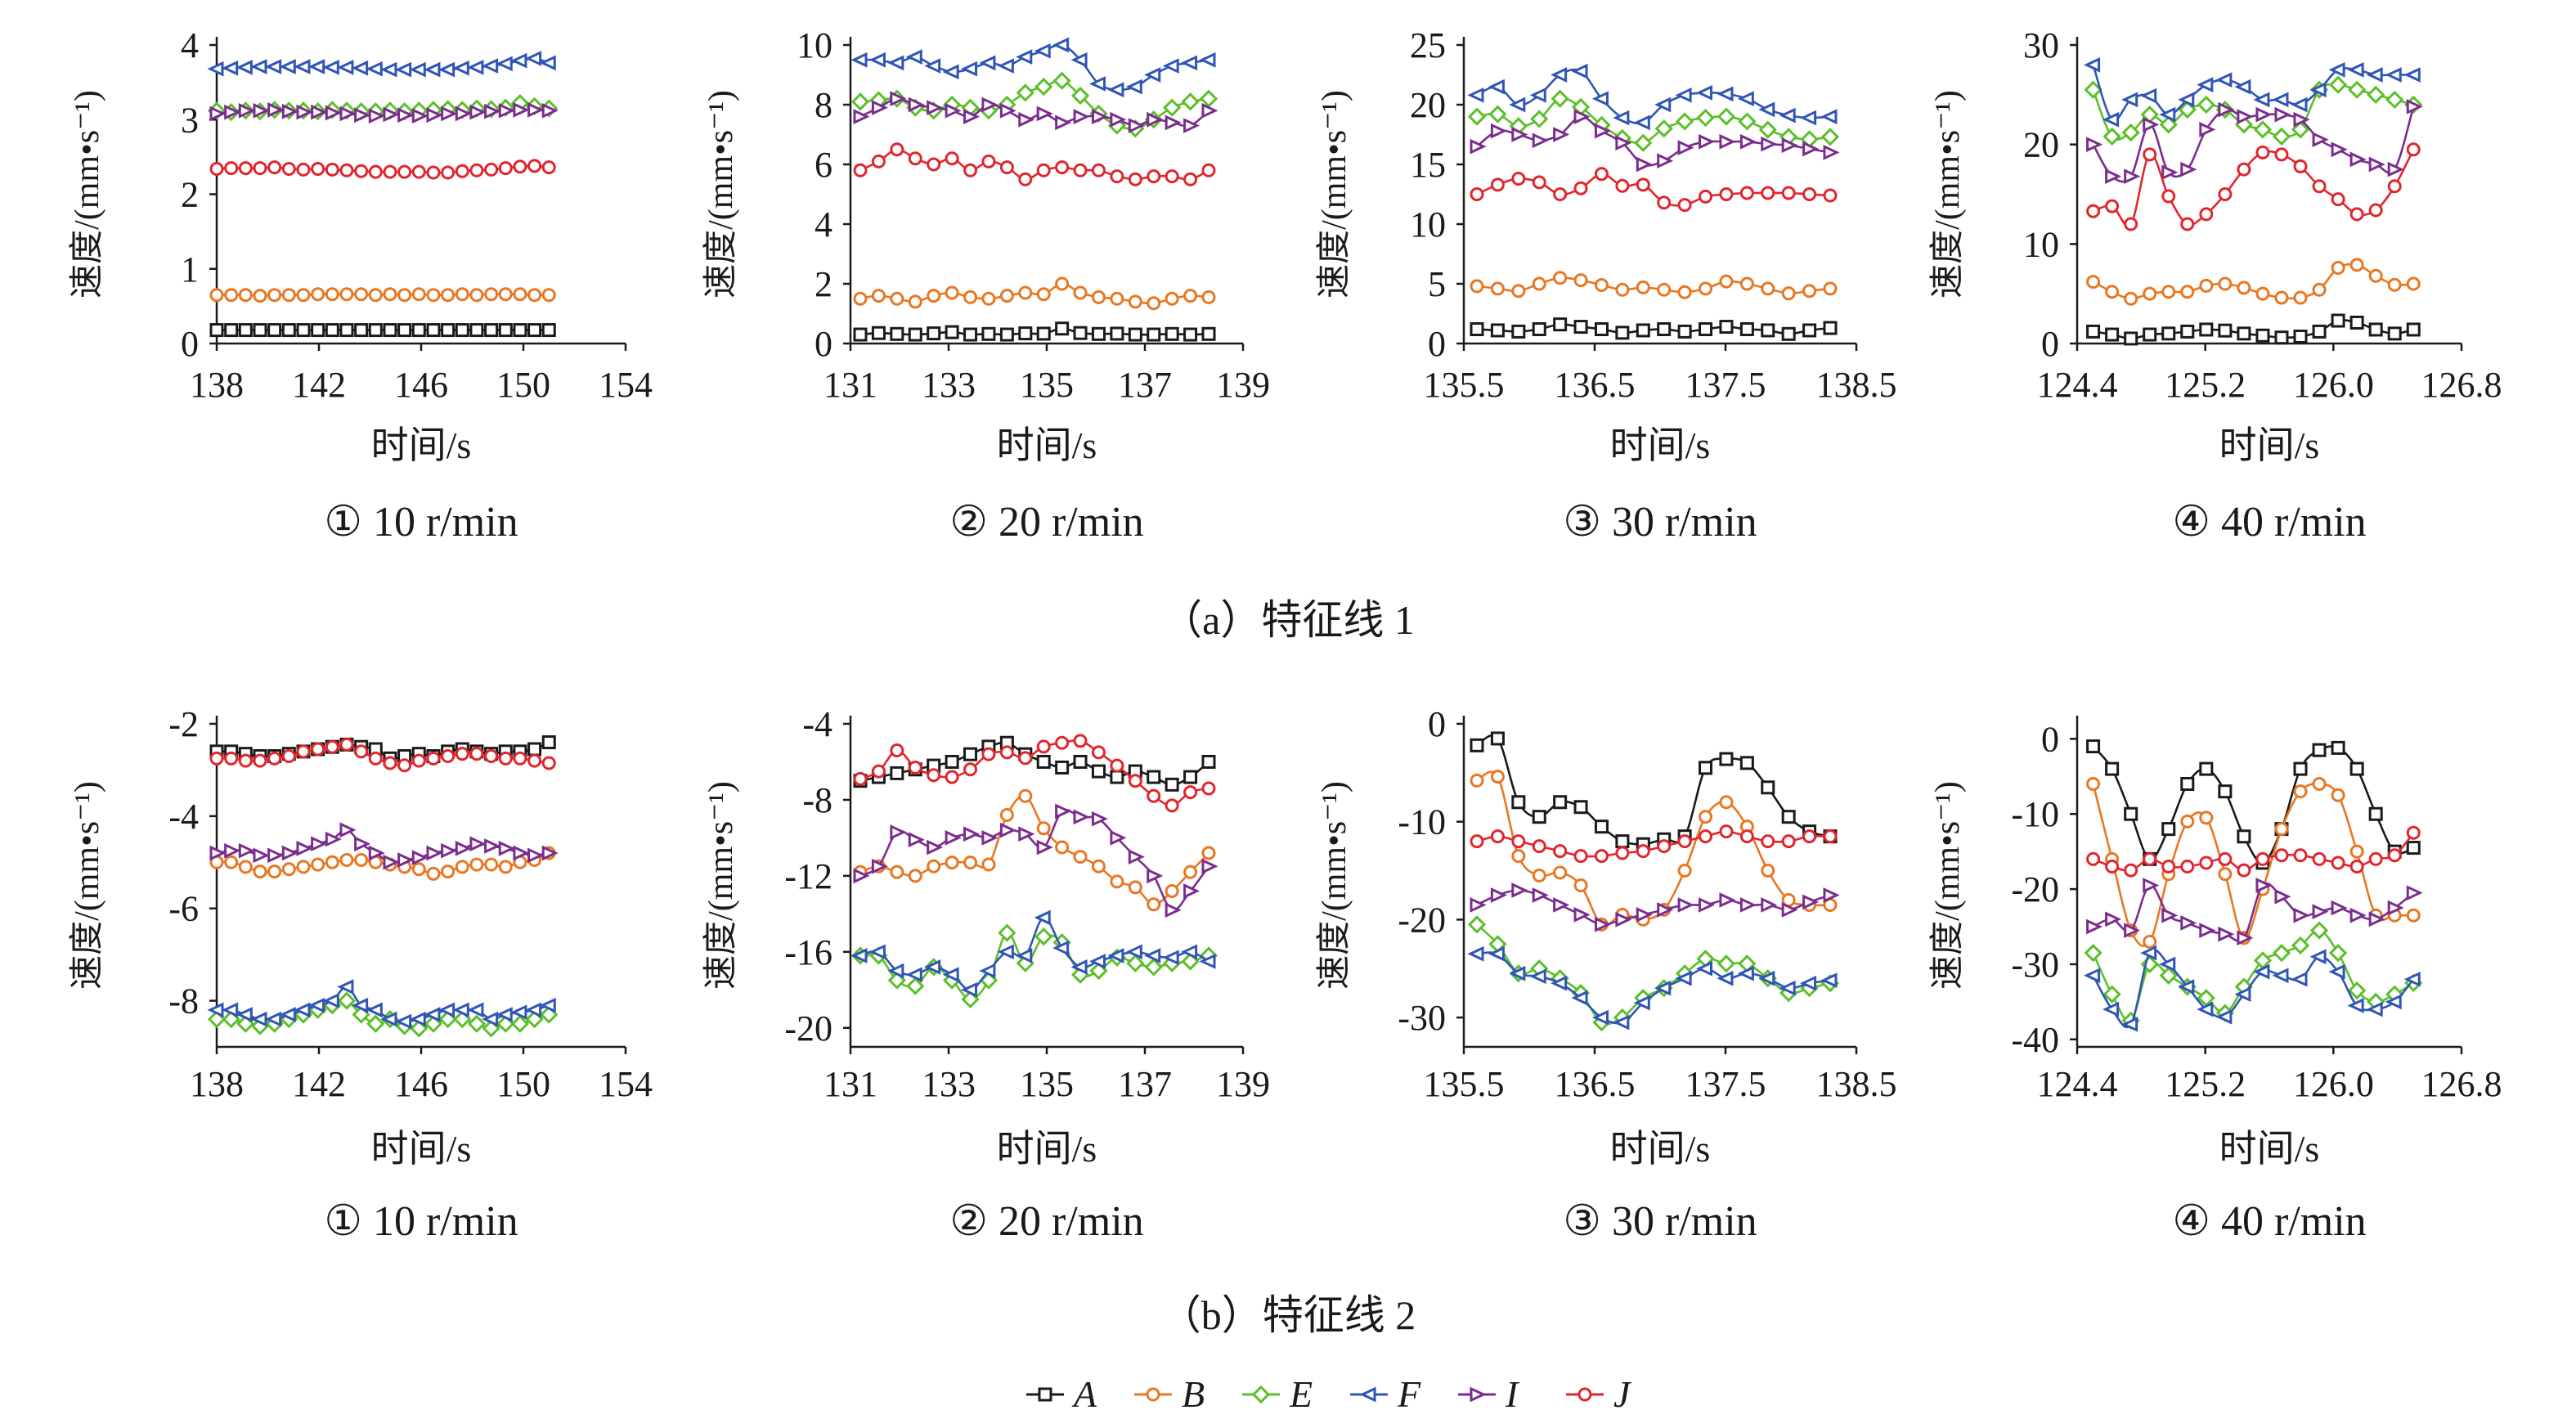 The width and height of the screenshot is (2576, 1428). What do you see at coordinates (2035, 1040) in the screenshot?
I see `y-tick-label: -40` at bounding box center [2035, 1040].